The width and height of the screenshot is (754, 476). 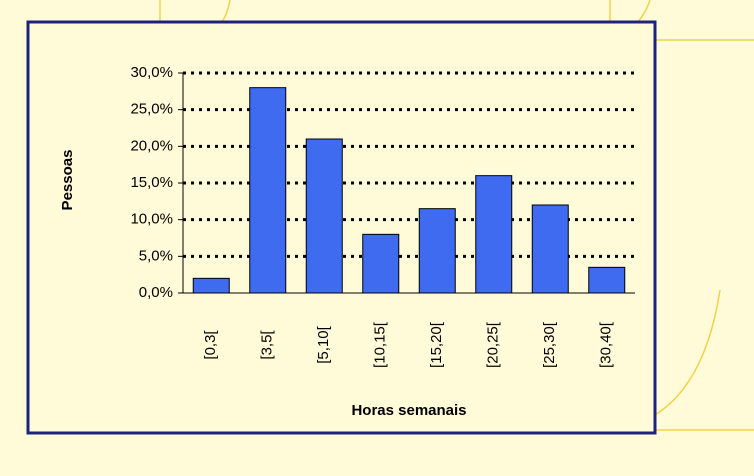 I want to click on y-tick-label: 10,0%, so click(x=151, y=219).